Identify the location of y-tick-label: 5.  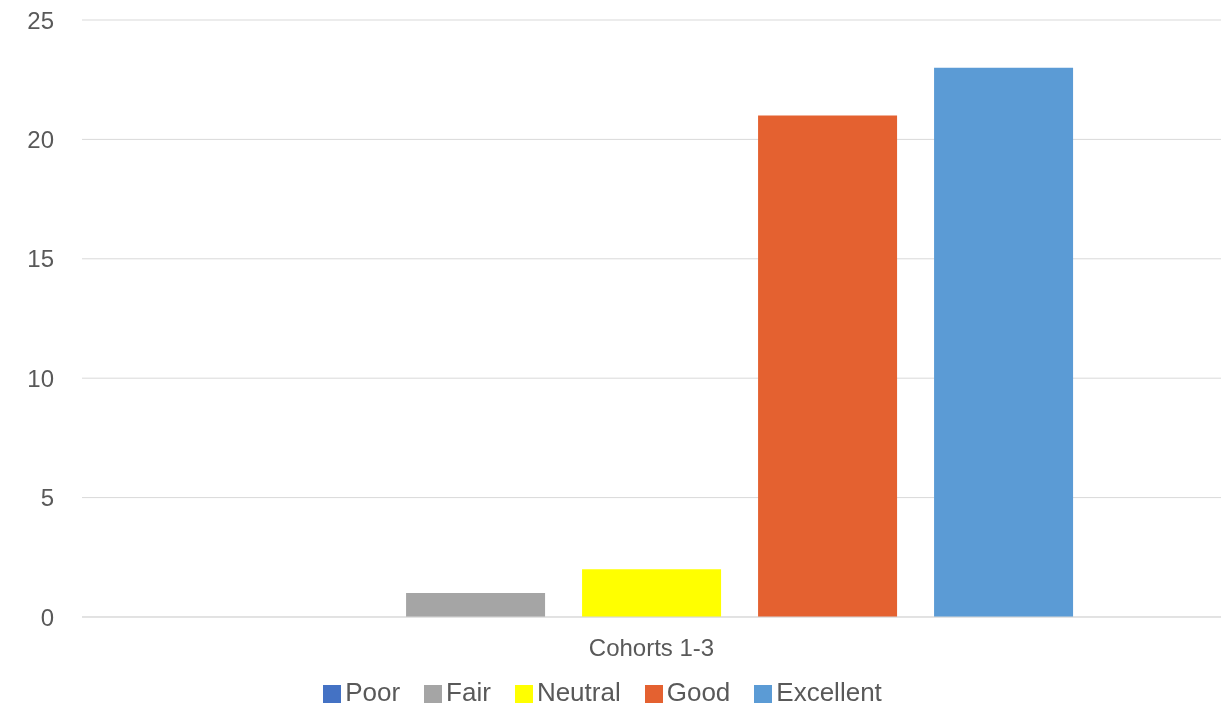
(47, 498).